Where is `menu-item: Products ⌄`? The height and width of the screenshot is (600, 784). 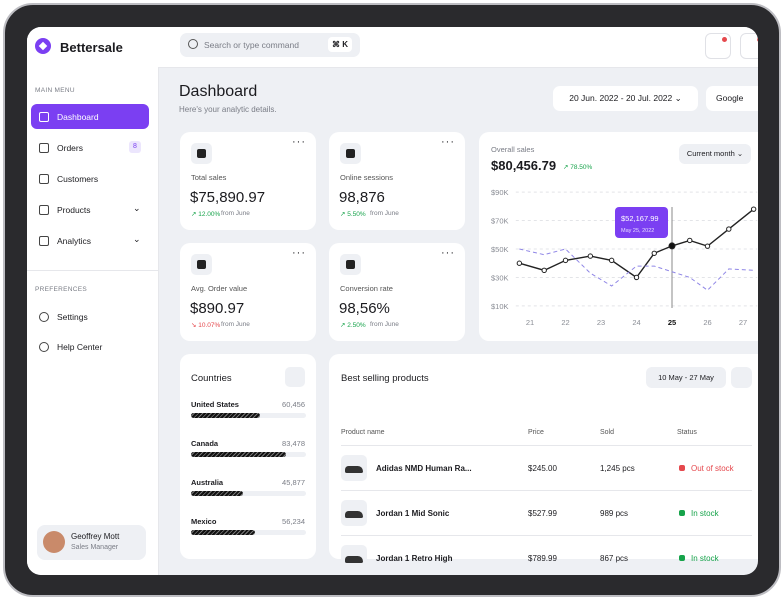
menu-item: Products ⌄ is located at coordinates (90, 209).